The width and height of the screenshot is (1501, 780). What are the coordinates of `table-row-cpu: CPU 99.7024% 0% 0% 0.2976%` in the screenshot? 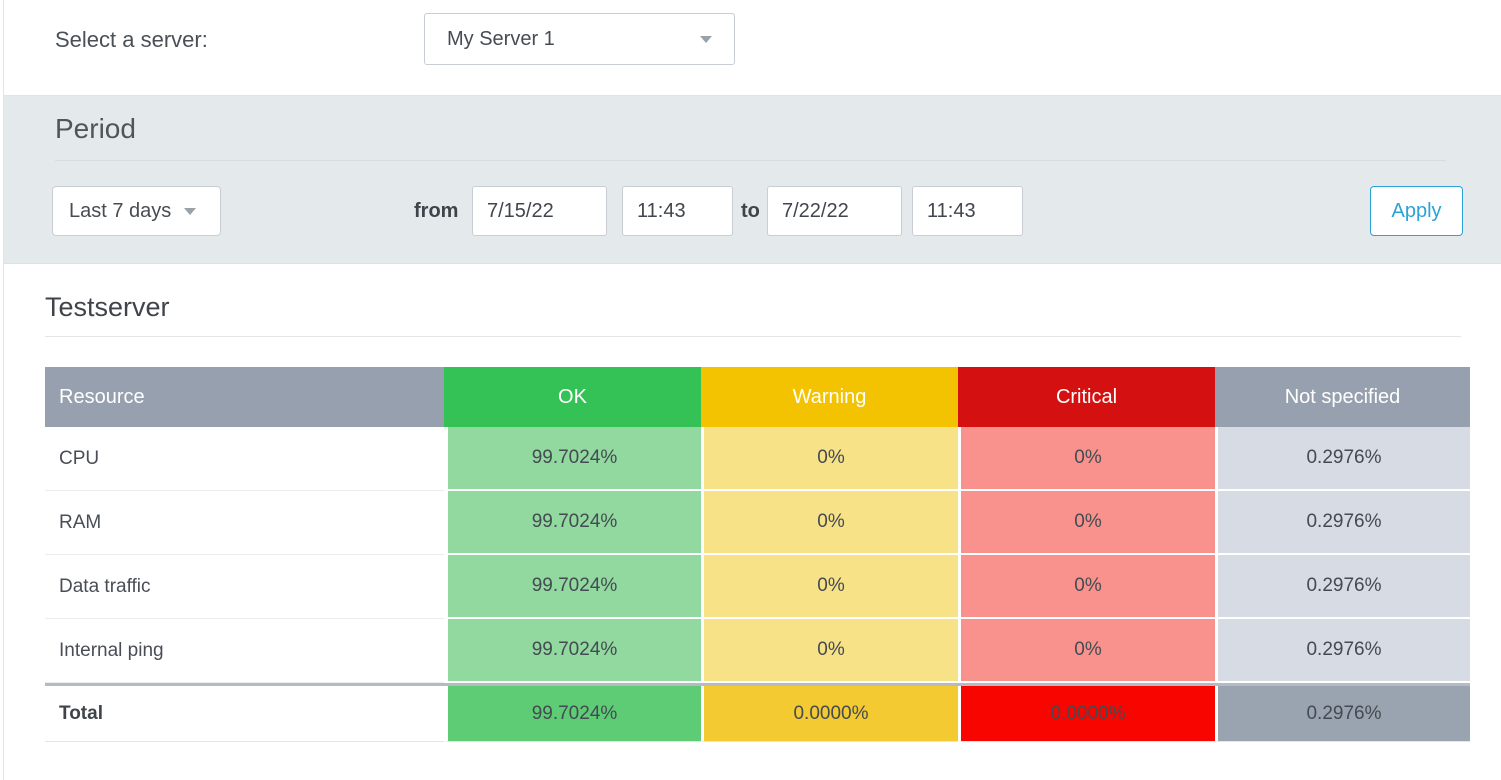 It's located at (757, 459).